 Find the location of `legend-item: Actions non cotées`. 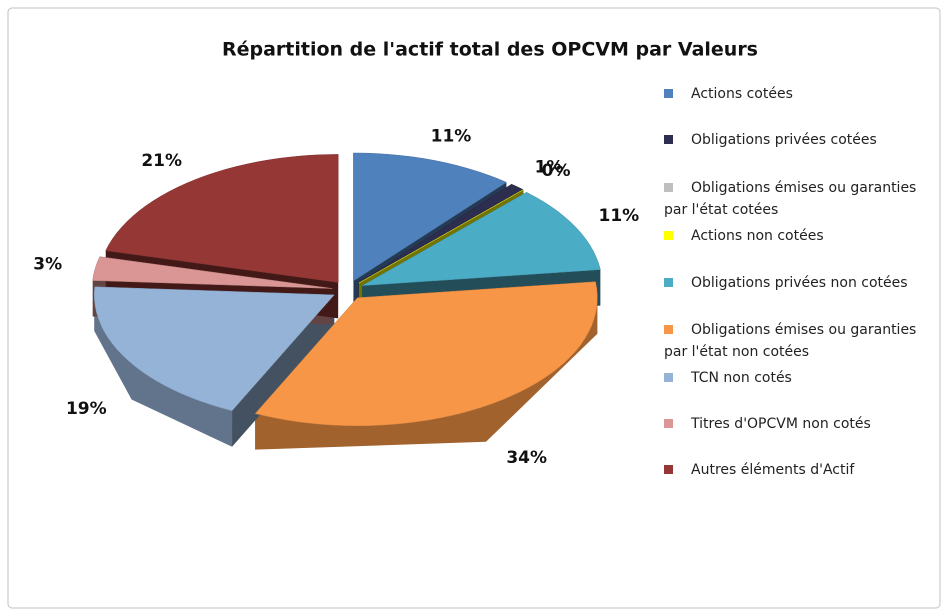

legend-item: Actions non cotées is located at coordinates (804, 236).